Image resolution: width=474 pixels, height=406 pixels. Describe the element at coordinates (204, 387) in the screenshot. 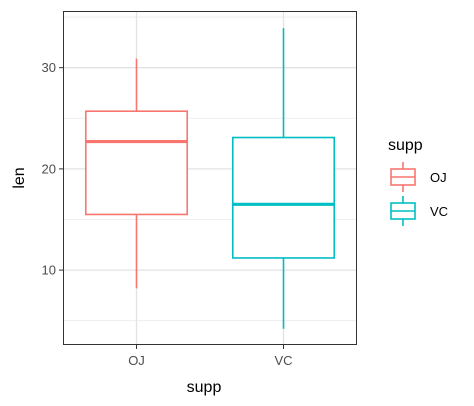

I see `x-axis-title: supp` at that location.